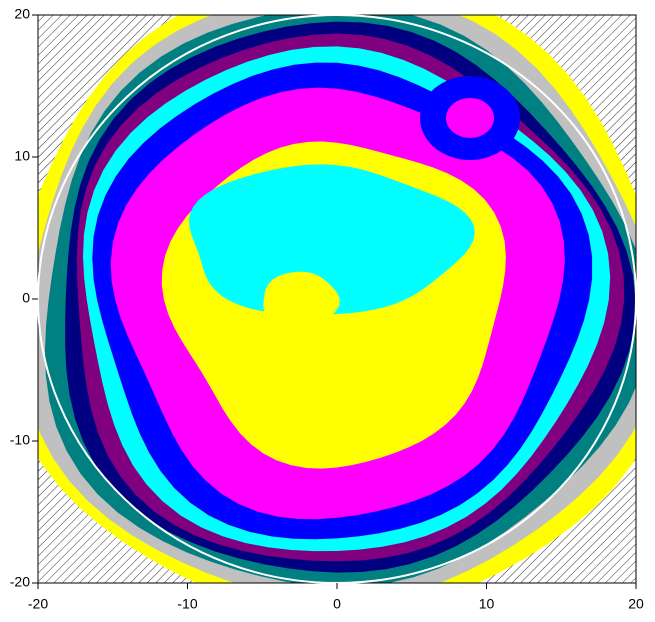 The height and width of the screenshot is (622, 655). I want to click on y-tick-label: -20, so click(20, 582).